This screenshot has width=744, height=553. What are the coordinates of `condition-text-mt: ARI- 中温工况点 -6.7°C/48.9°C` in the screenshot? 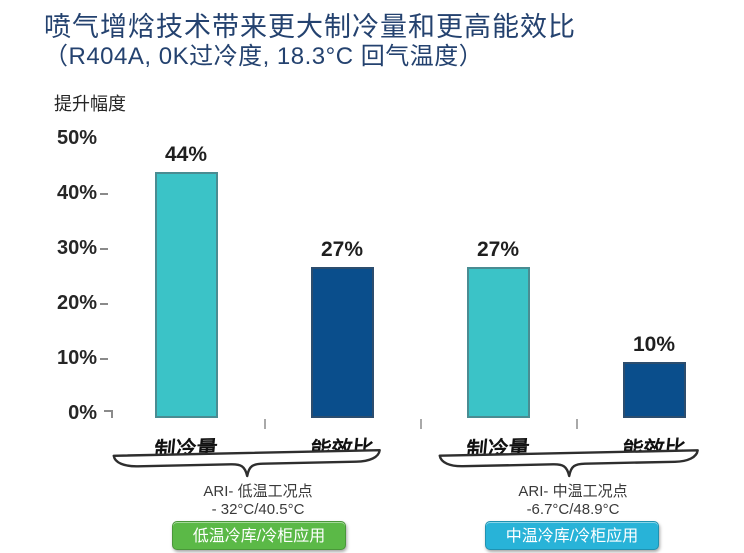 It's located at (573, 501).